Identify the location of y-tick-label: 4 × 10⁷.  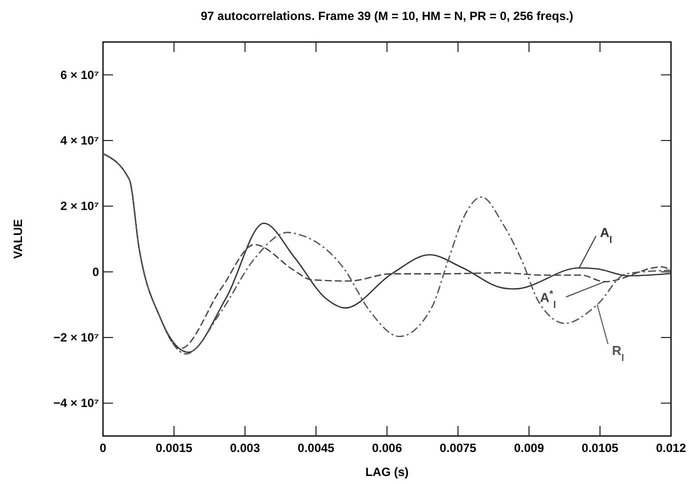
(80, 141).